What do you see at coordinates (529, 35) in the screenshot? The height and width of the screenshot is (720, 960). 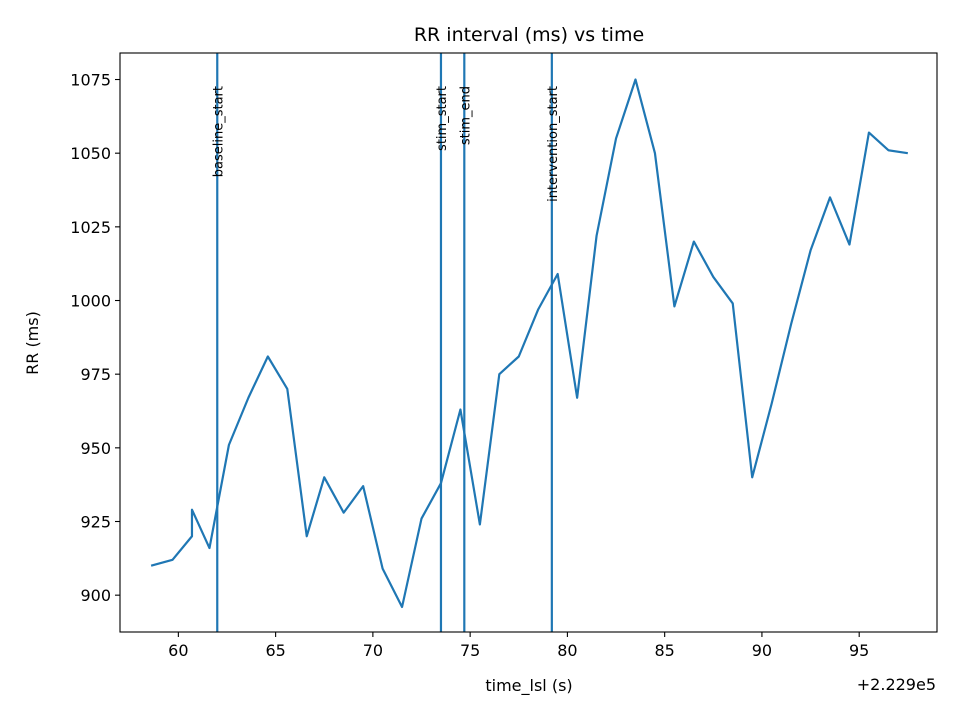 I see `chart-title: RR interval (ms) vs time` at bounding box center [529, 35].